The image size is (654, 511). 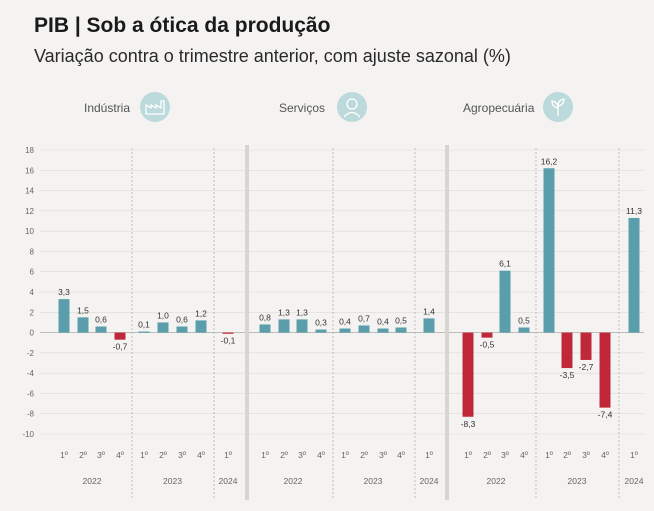 I want to click on data-label: -0,5, so click(x=487, y=345).